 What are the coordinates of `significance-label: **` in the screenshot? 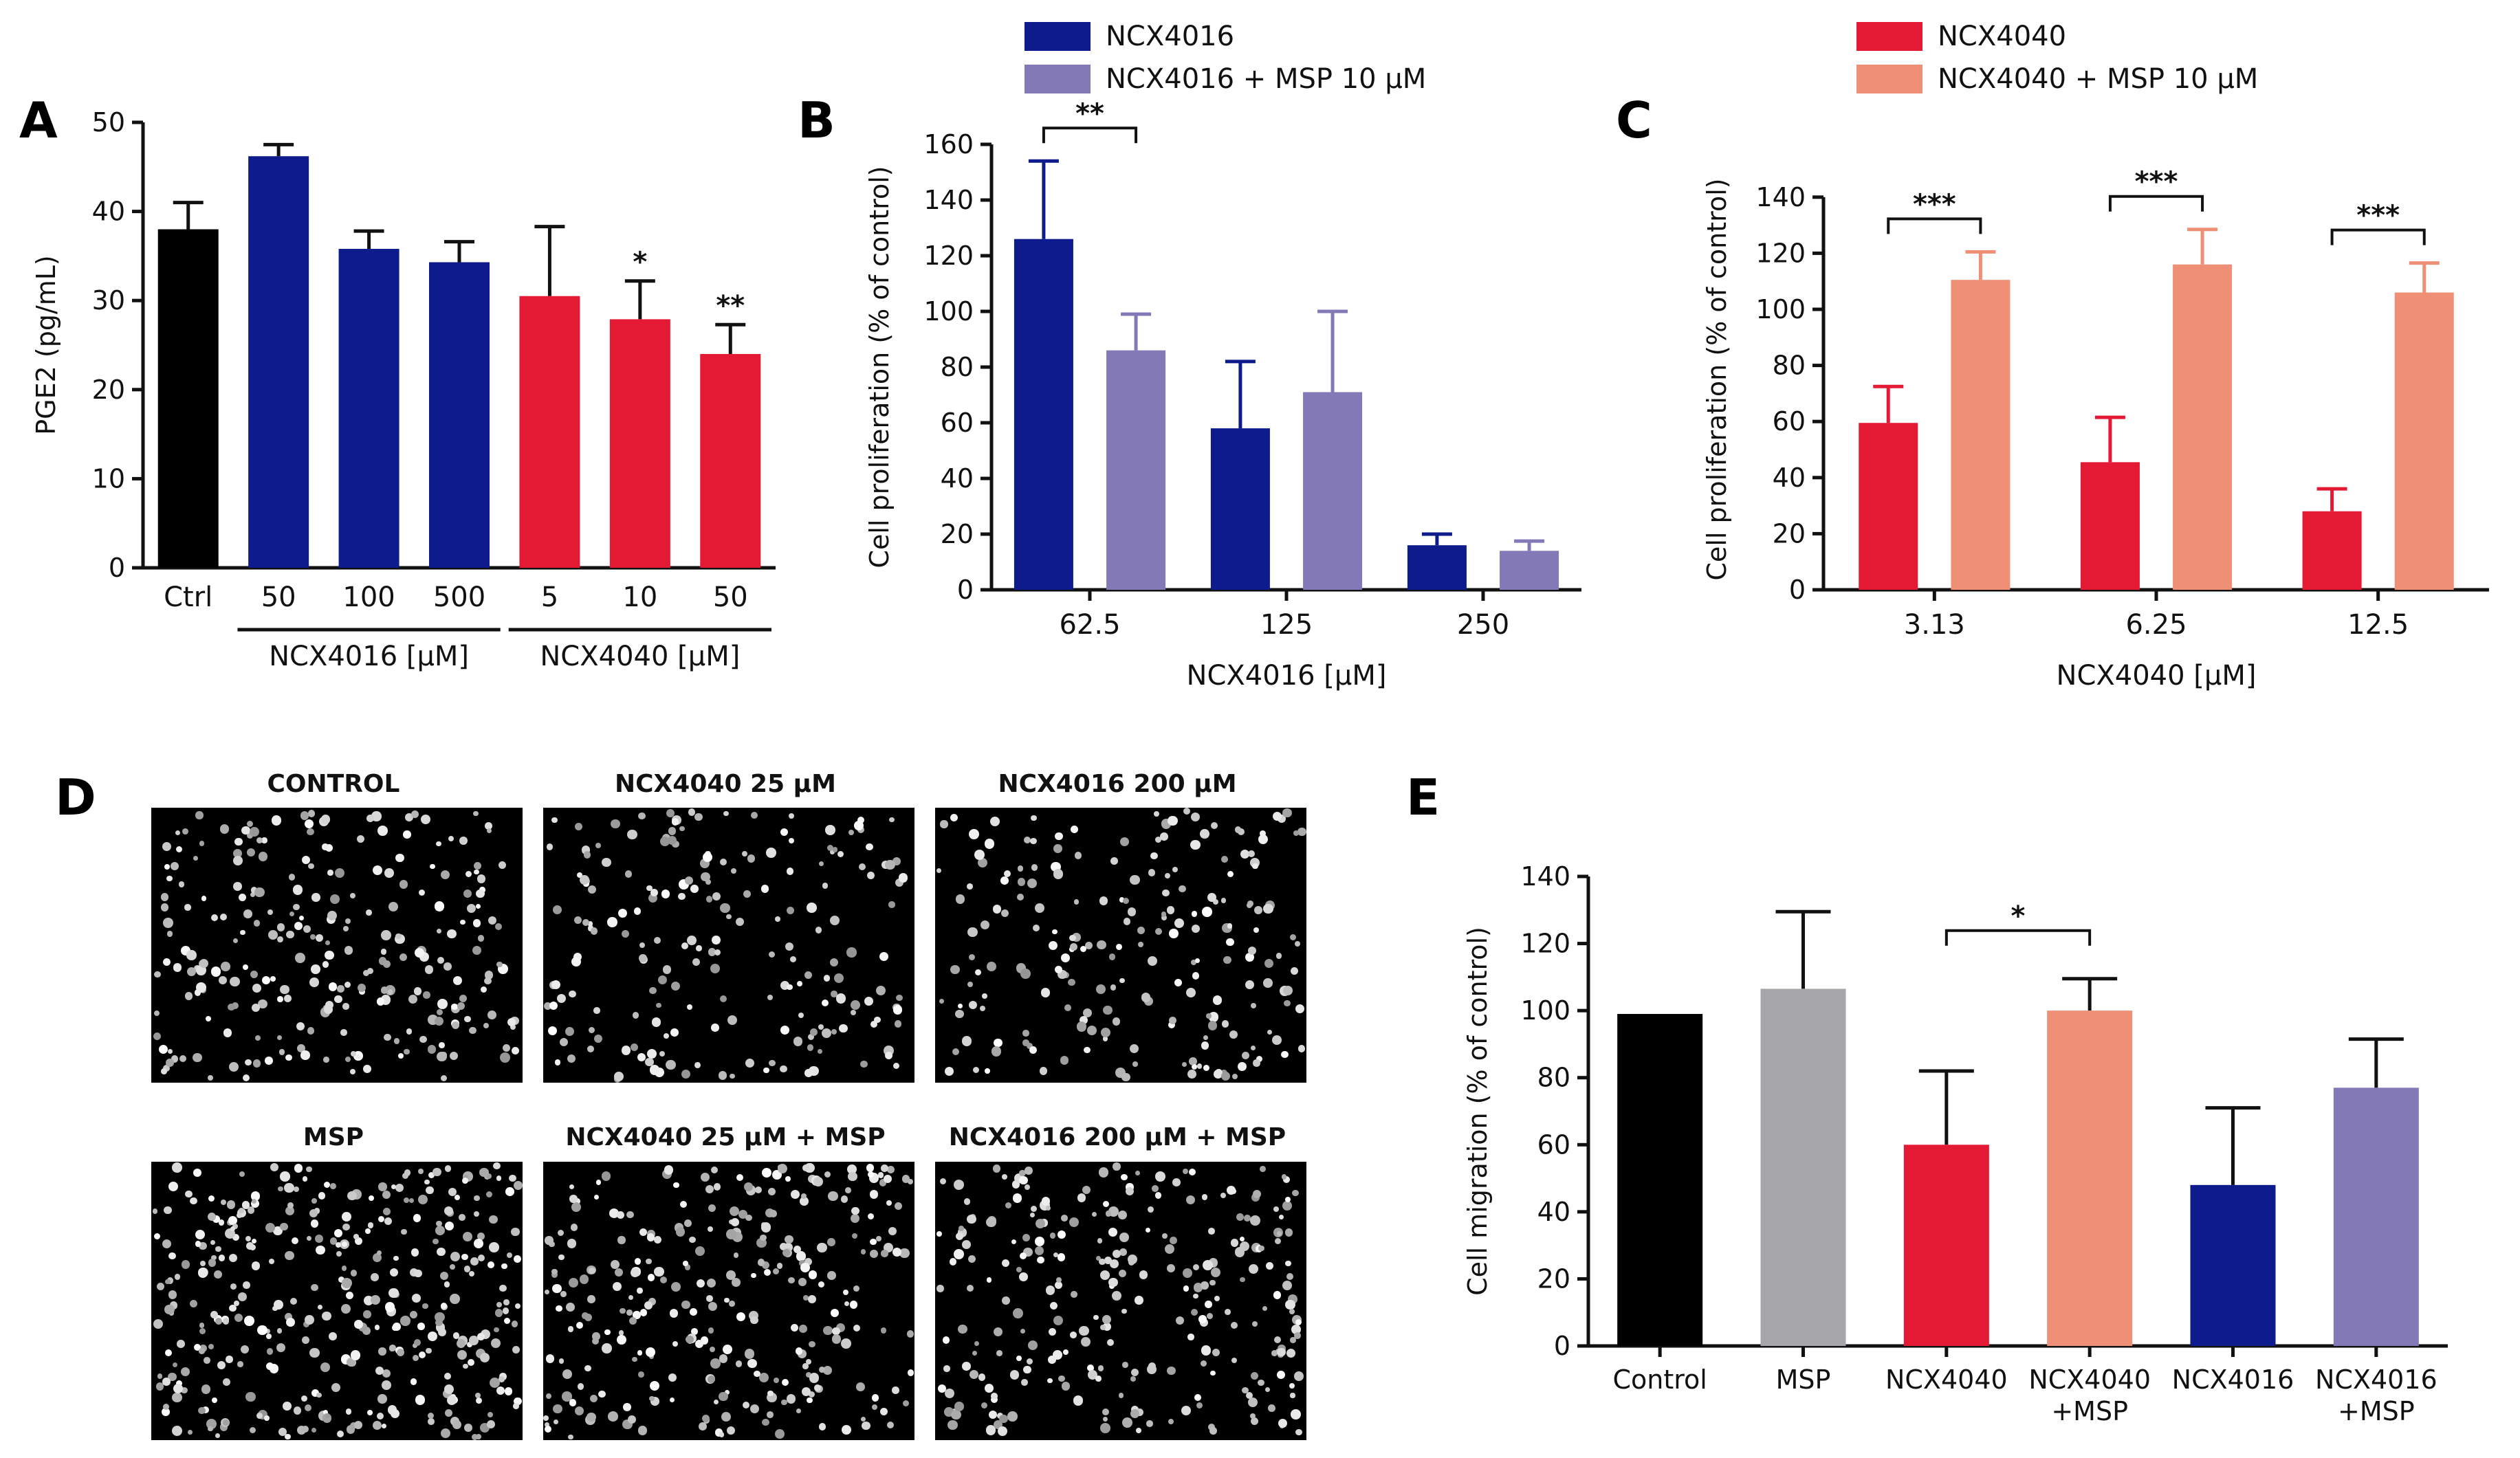 It's located at (1089, 113).